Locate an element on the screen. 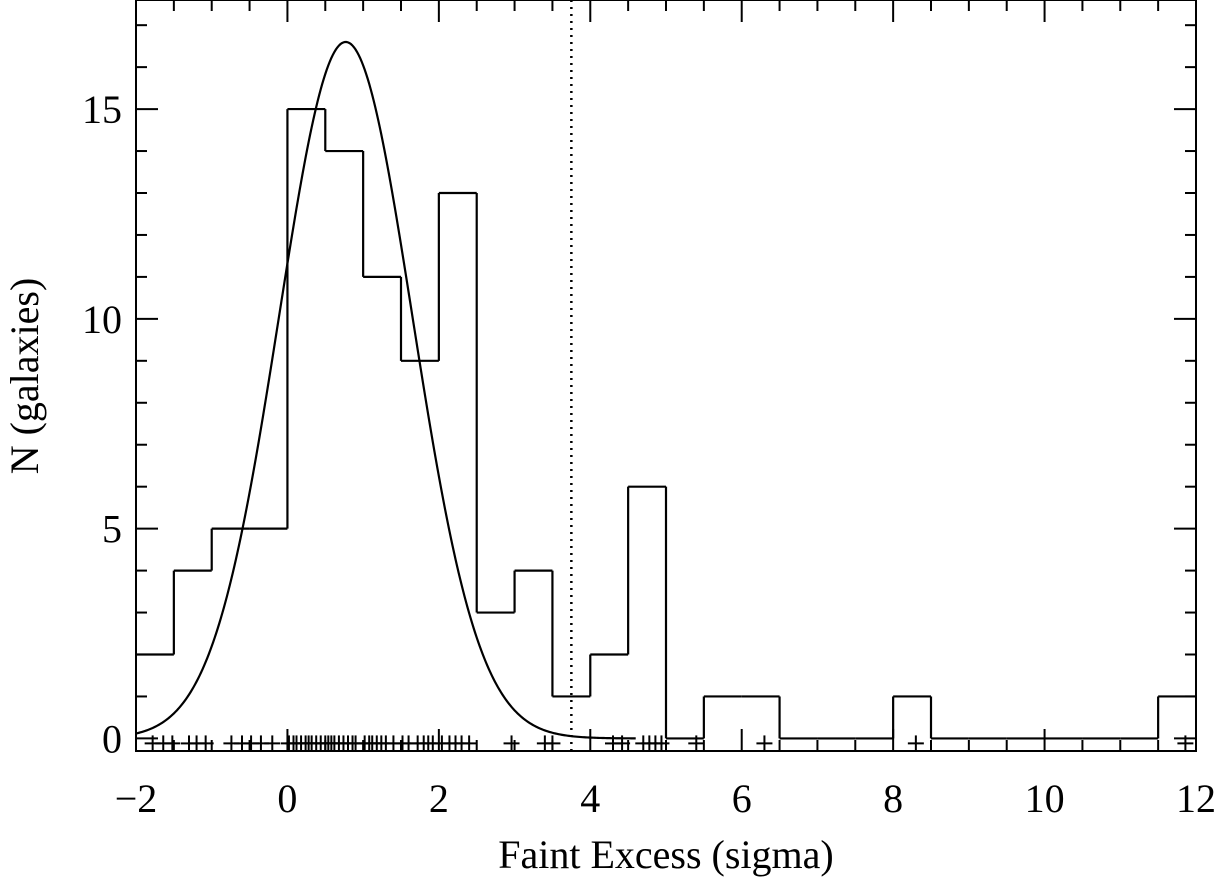 Image resolution: width=1219 pixels, height=879 pixels. y-tick-label: 5 is located at coordinates (112, 529).